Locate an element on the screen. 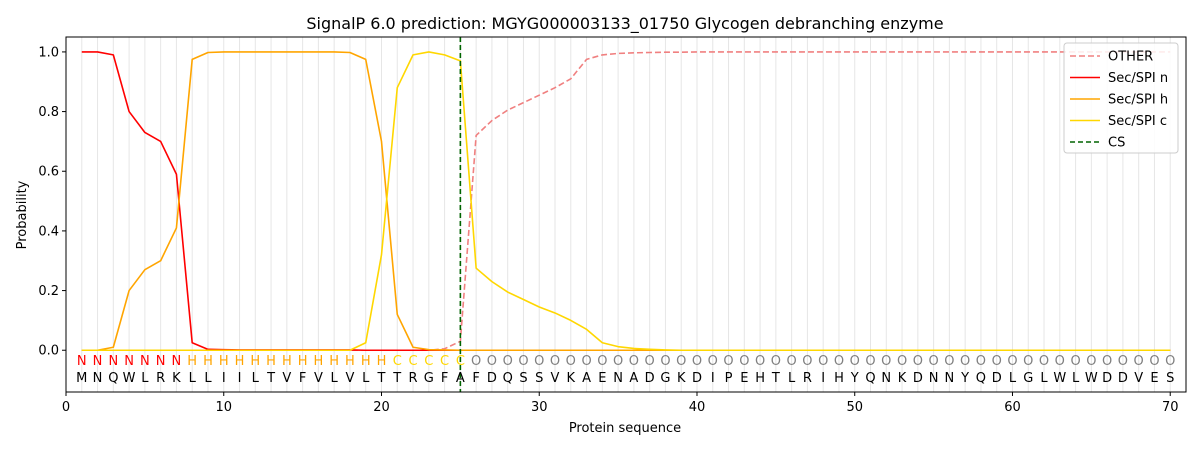 The height and width of the screenshot is (450, 1200). x-tick-label: 10 is located at coordinates (223, 407).